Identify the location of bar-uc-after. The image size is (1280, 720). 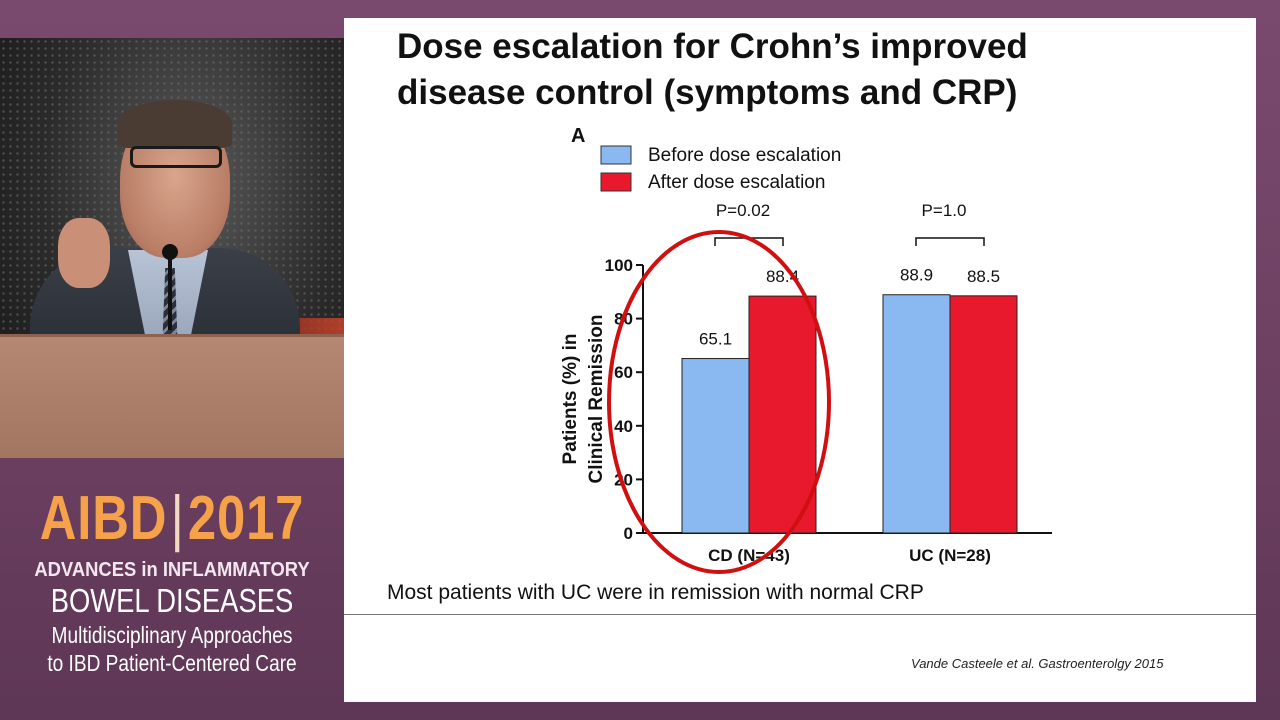
(983, 414).